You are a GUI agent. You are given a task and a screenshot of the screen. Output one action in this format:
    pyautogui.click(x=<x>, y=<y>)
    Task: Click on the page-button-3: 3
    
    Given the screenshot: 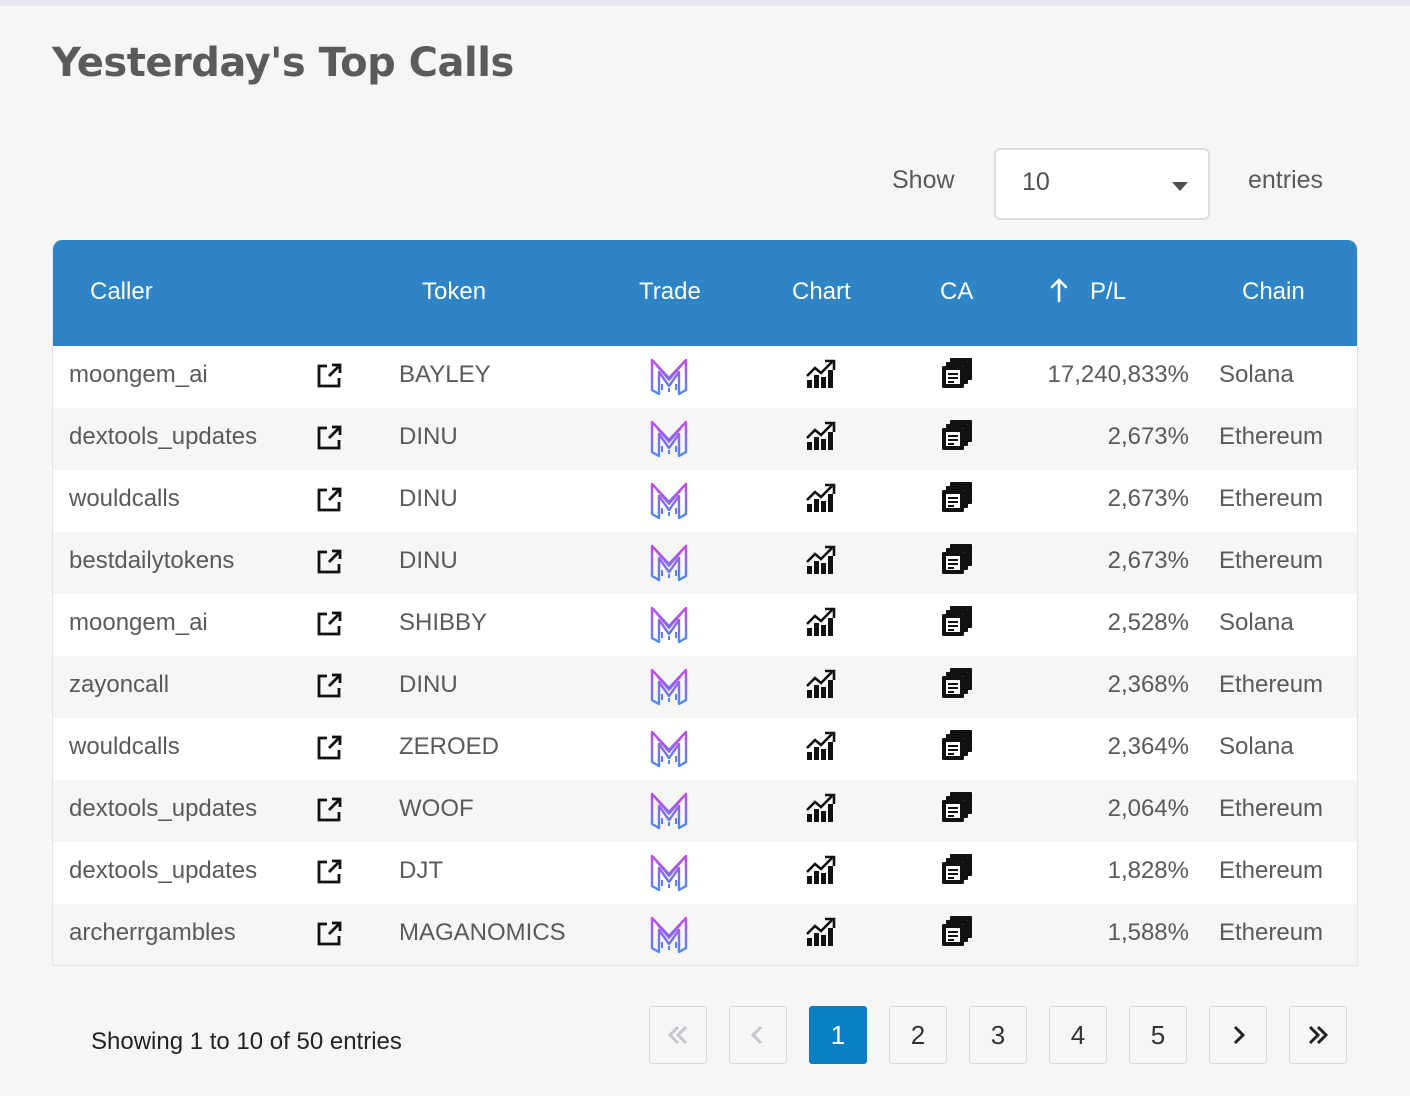 What is the action you would take?
    pyautogui.click(x=998, y=1035)
    